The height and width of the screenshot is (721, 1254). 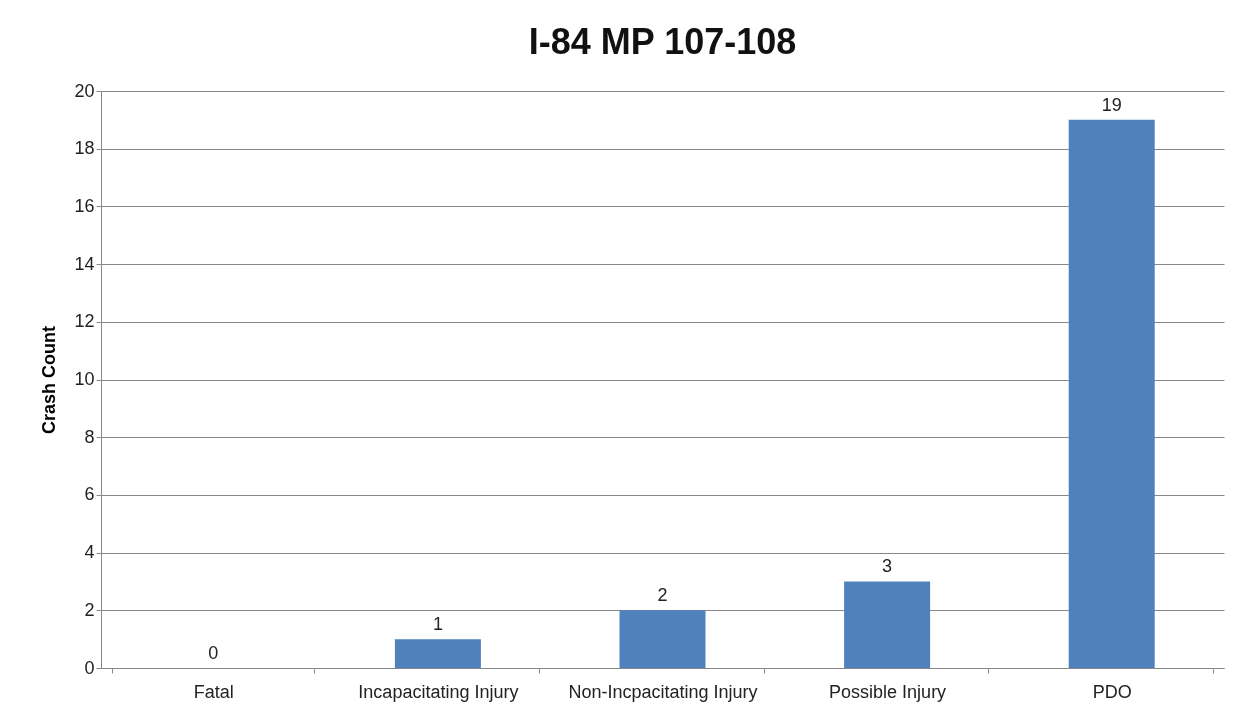 I want to click on chart-title: I-84 MP 107-108, so click(x=662, y=41).